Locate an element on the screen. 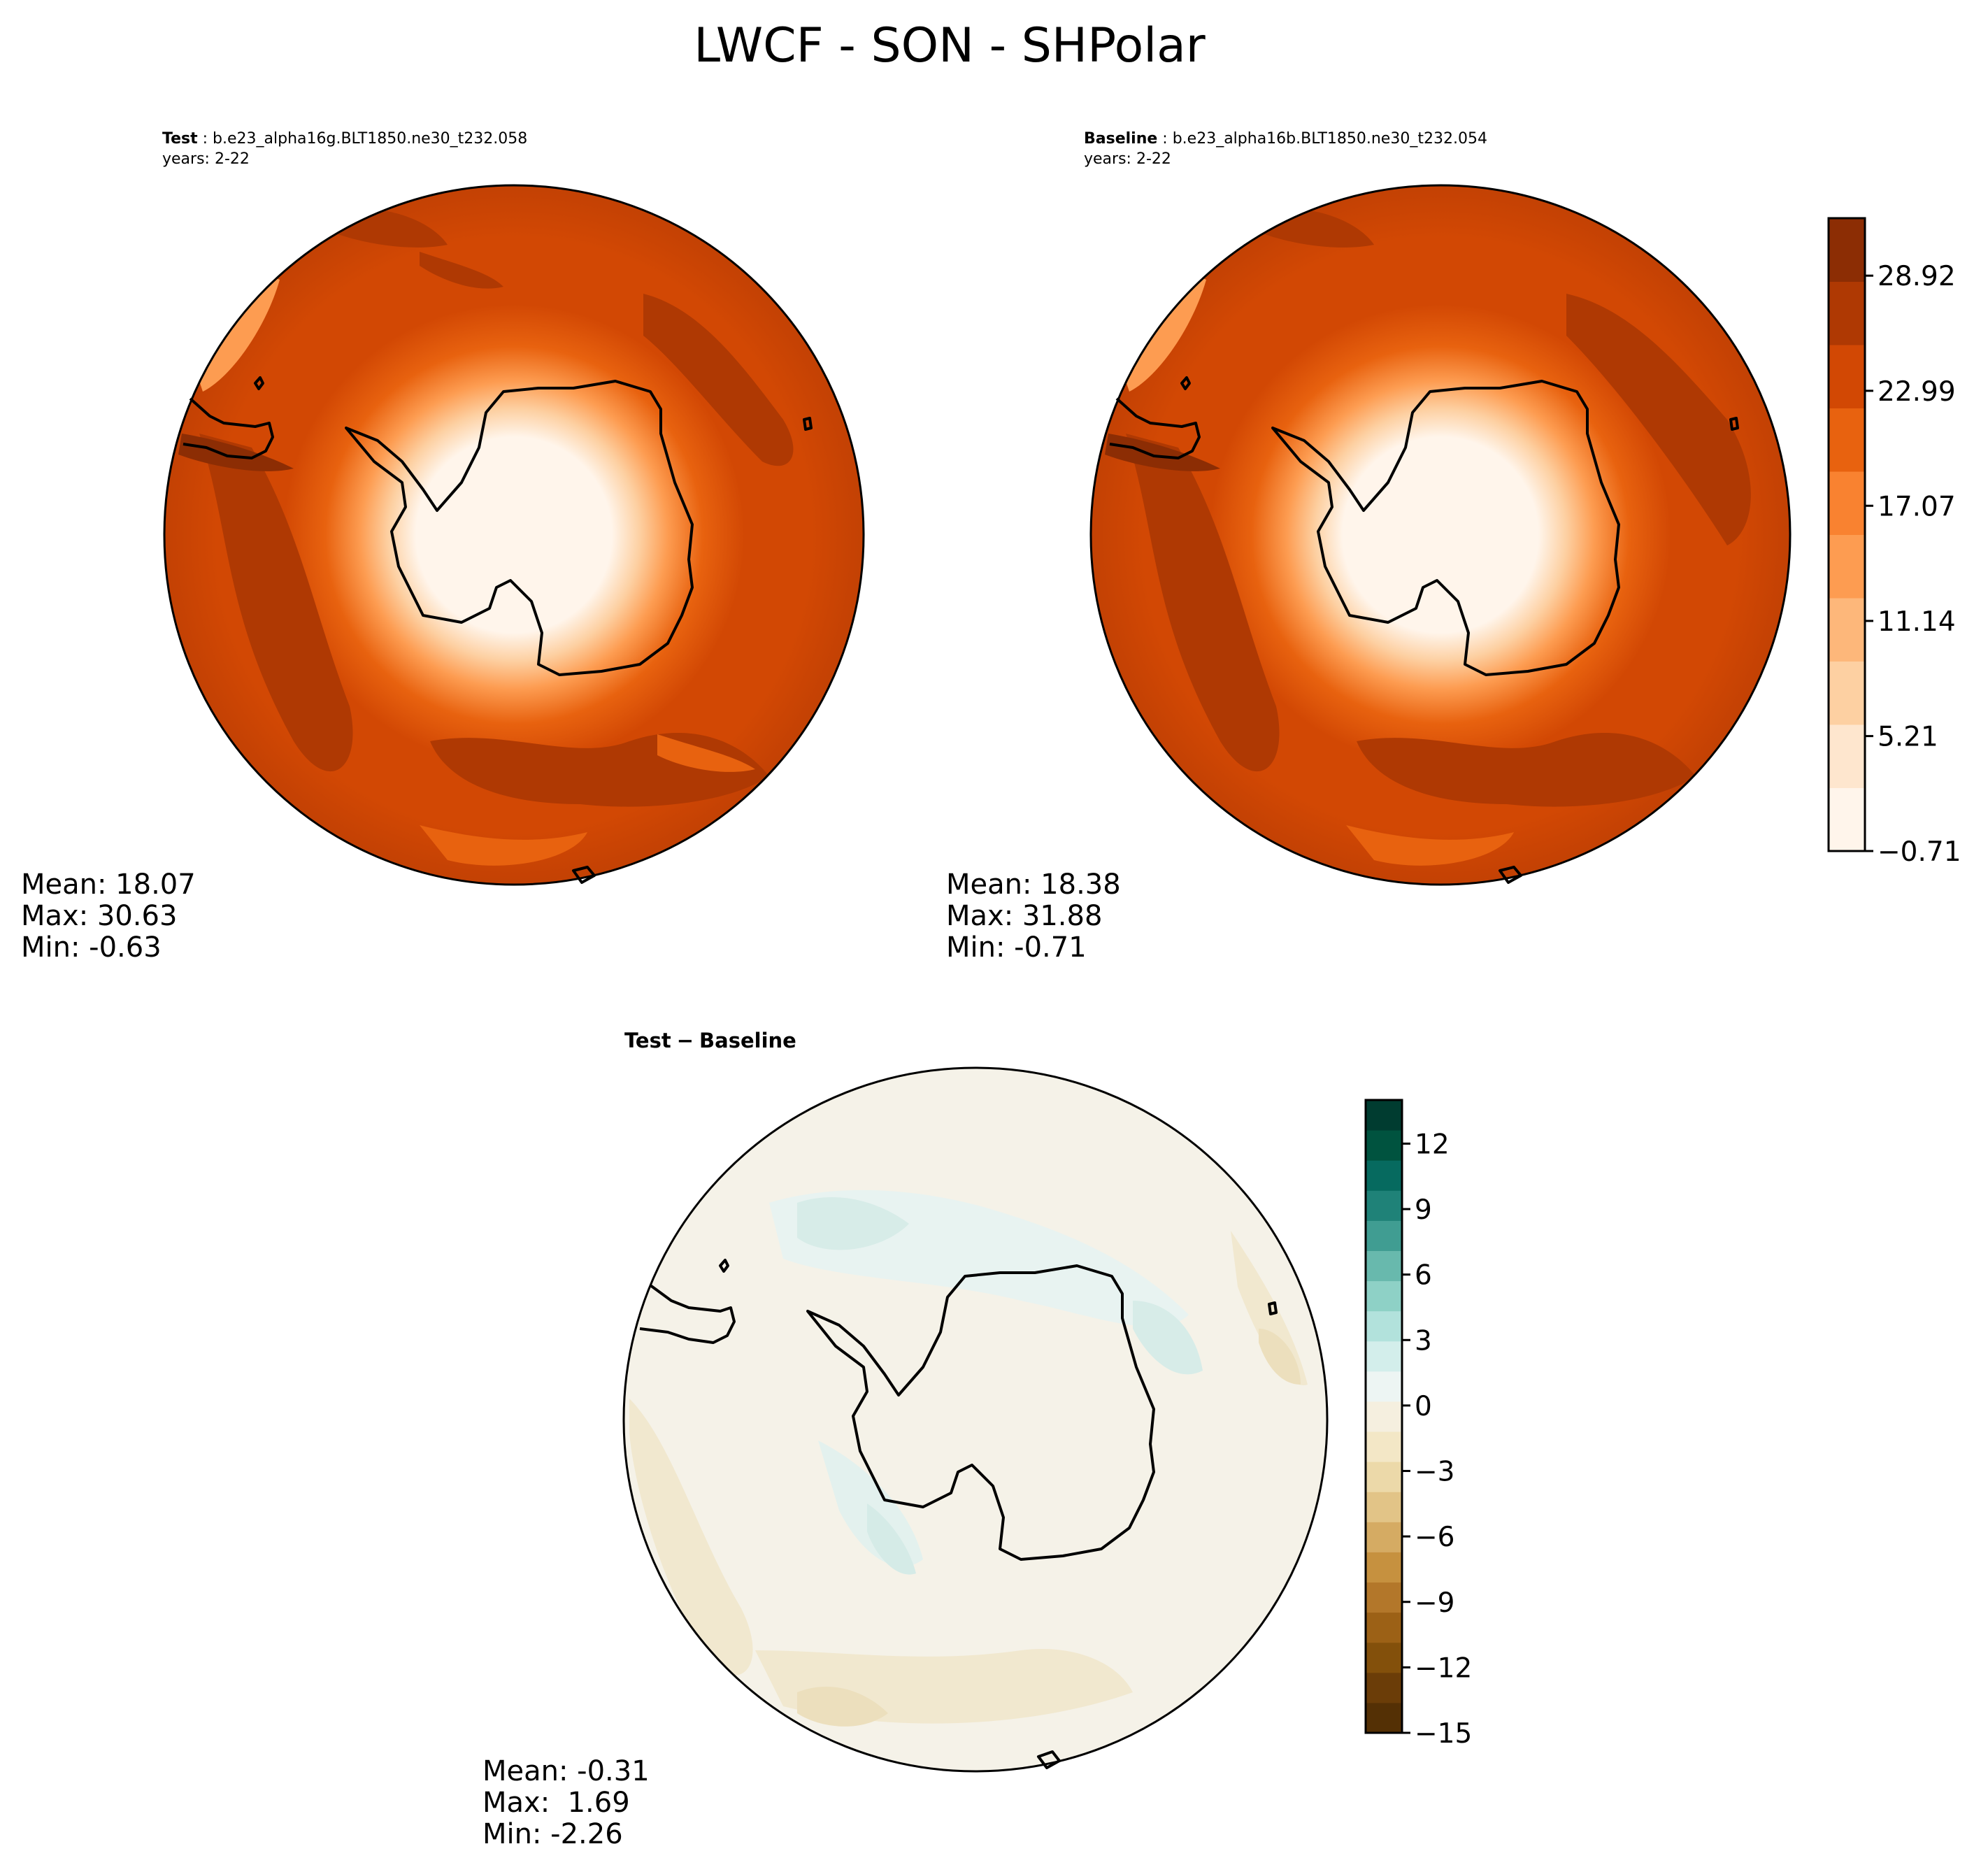  baseline-stat-min: Min: -0.71 is located at coordinates (1016, 947).